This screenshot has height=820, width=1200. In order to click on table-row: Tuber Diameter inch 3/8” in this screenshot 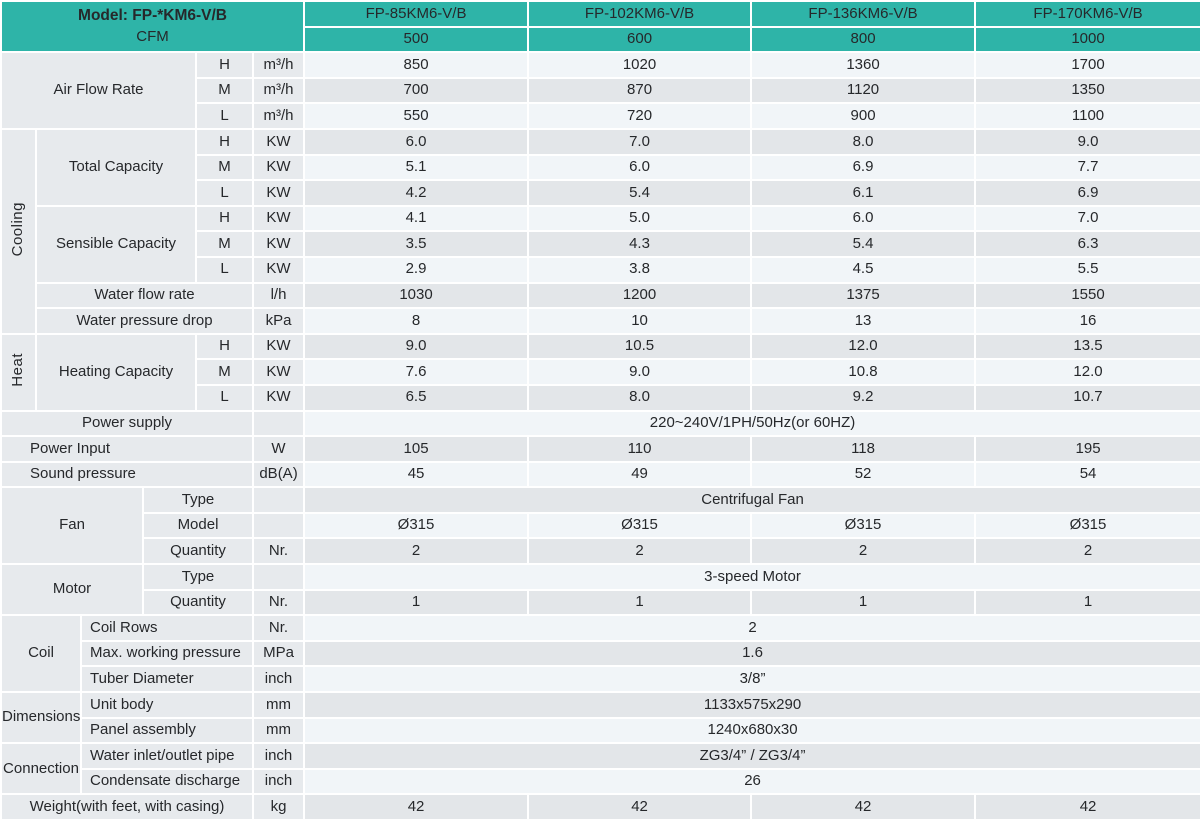, I will do `click(600, 679)`.